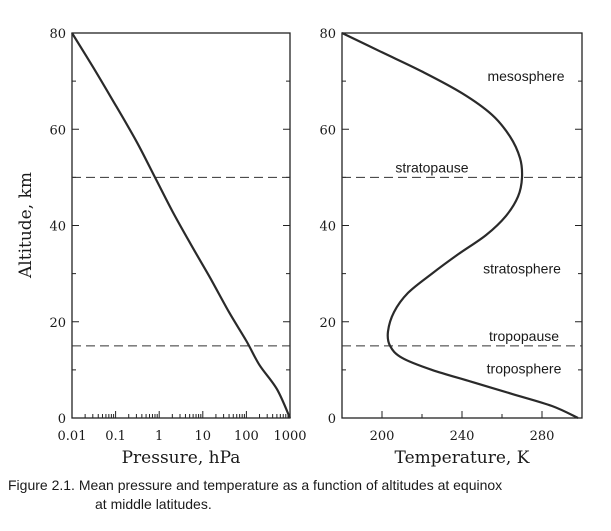 Image resolution: width=611 pixels, height=531 pixels. Describe the element at coordinates (524, 336) in the screenshot. I see `layer-label: tropopause` at that location.